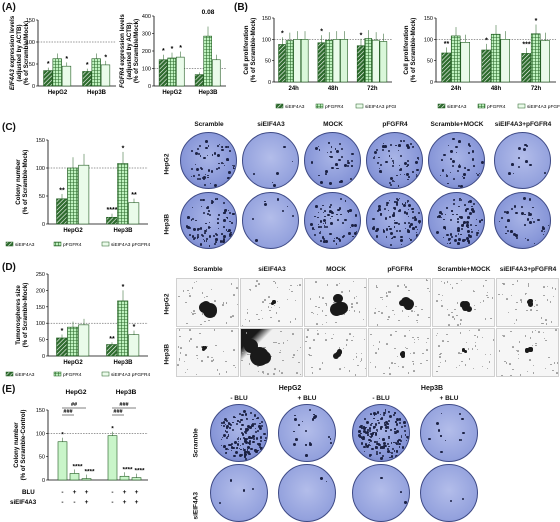 This screenshot has width=560, height=522. Describe the element at coordinates (42, 458) in the screenshot. I see `y-tick-label: 50` at that location.